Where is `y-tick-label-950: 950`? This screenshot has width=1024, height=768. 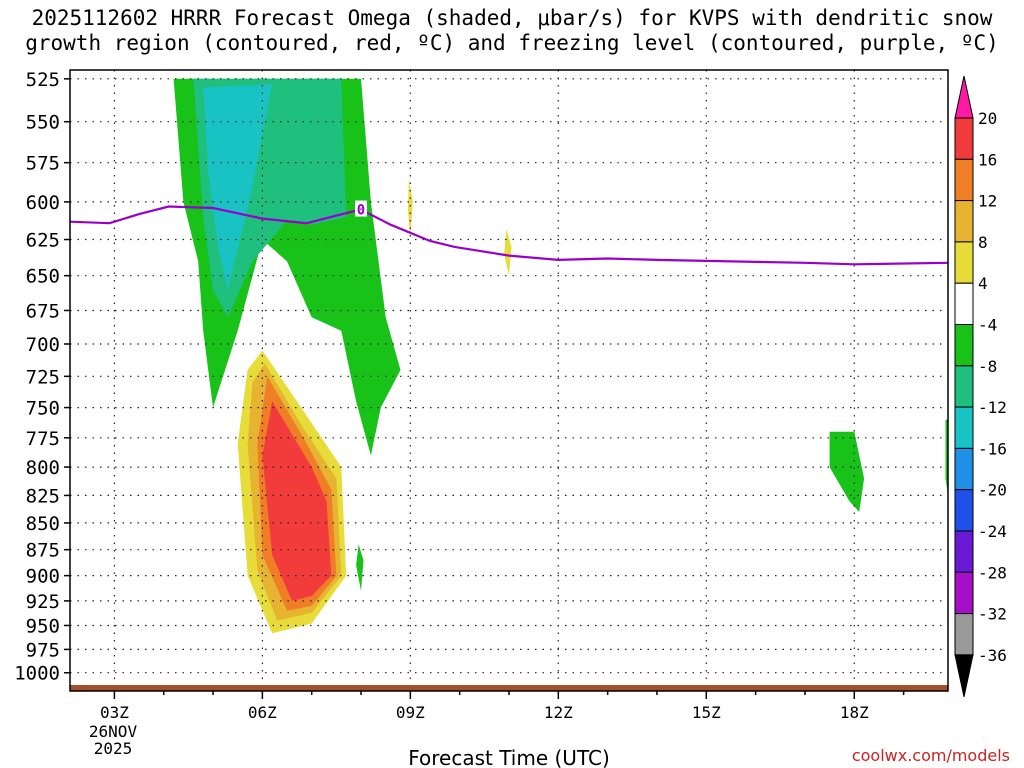
y-tick-label-950: 950 is located at coordinates (43, 626).